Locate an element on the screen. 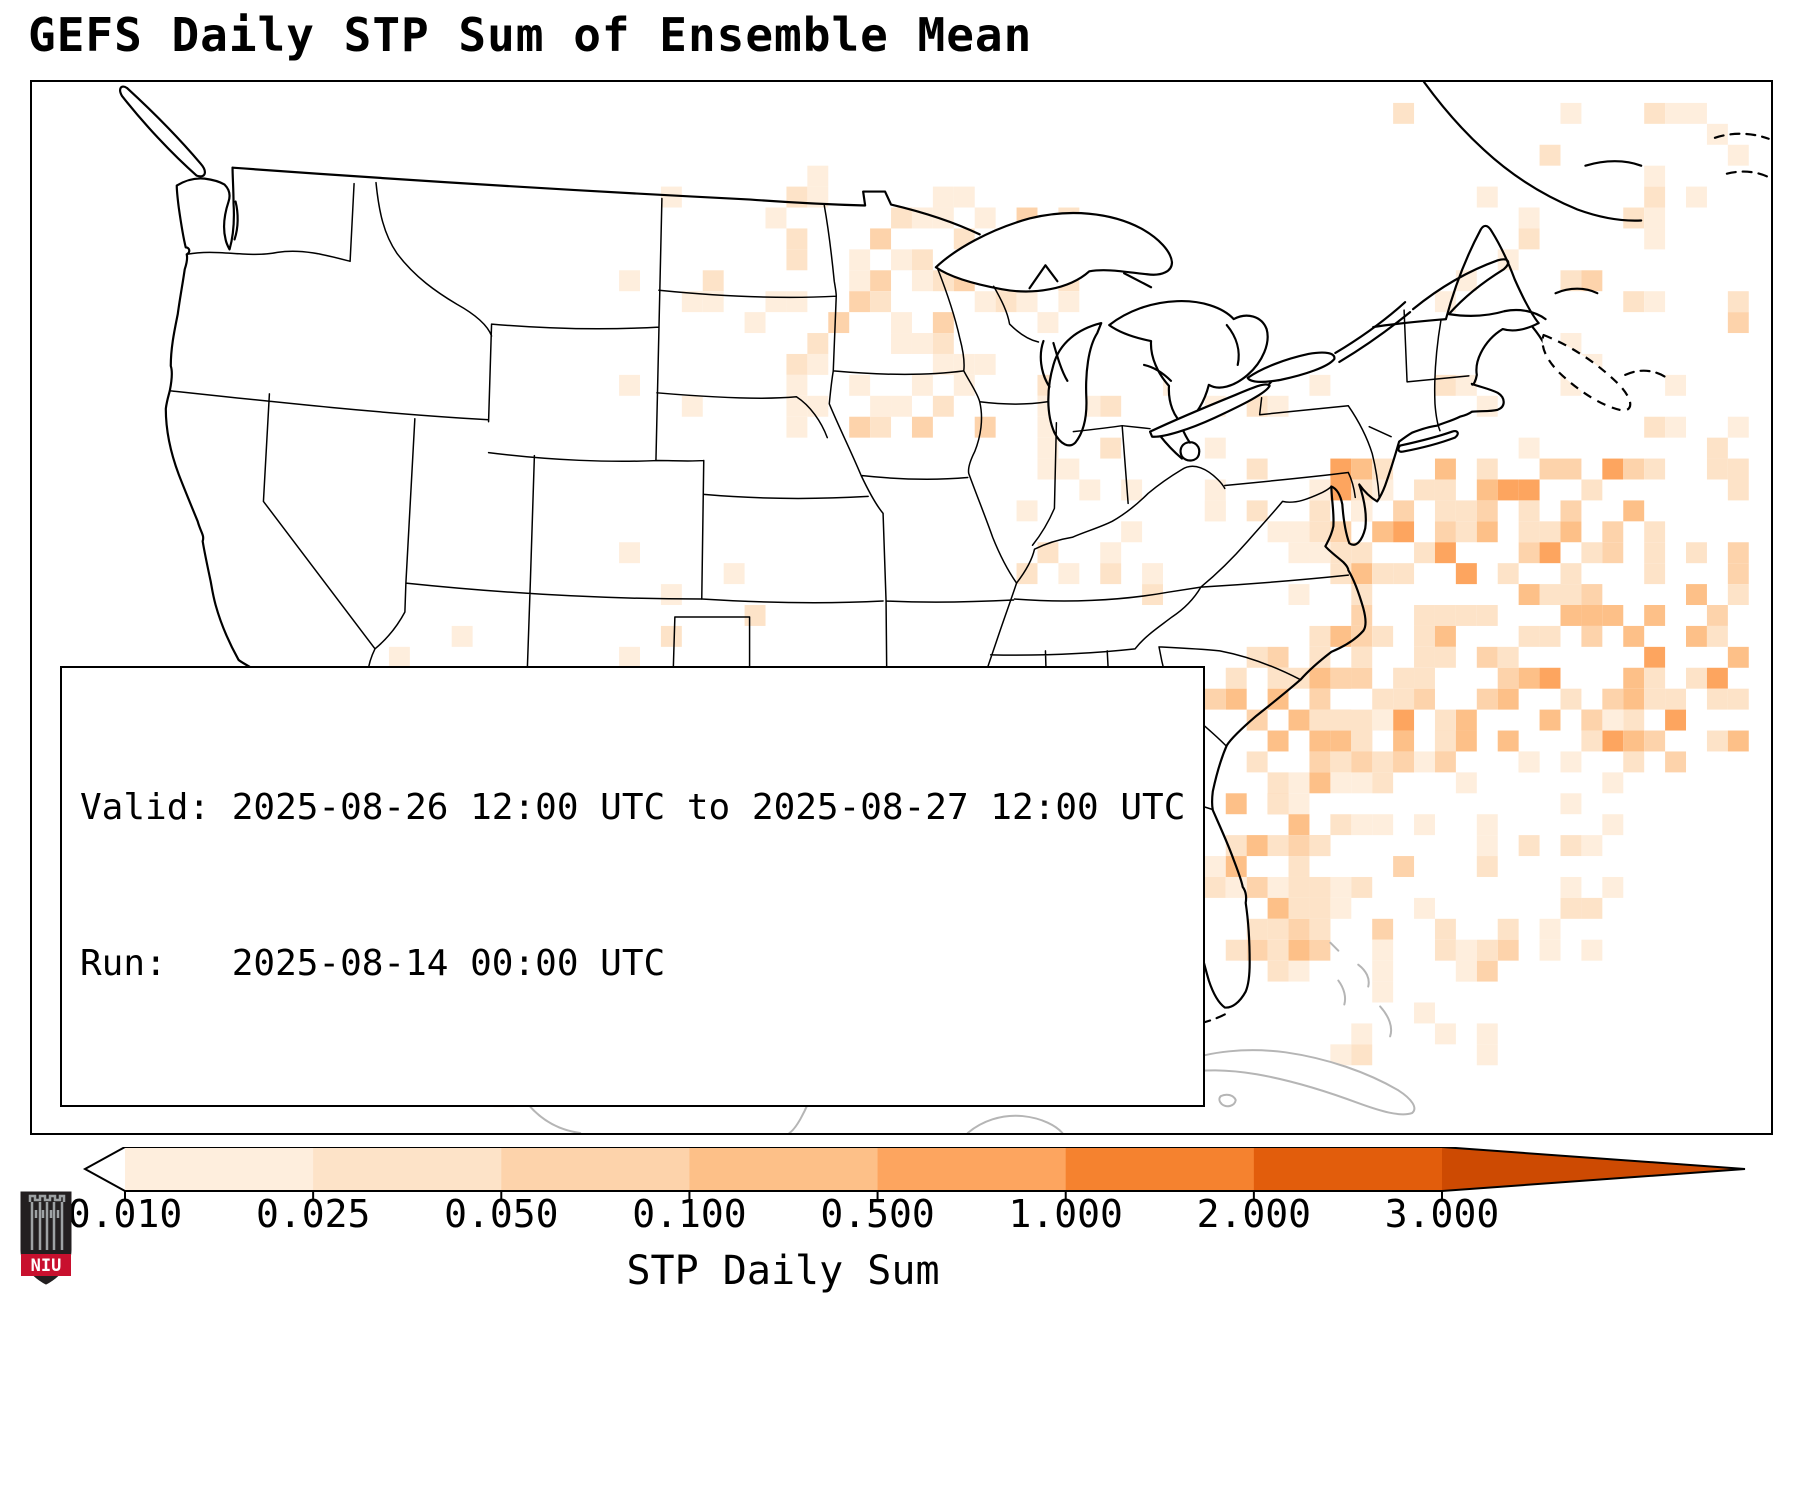  bahamas-islands is located at coordinates (1361, 989).